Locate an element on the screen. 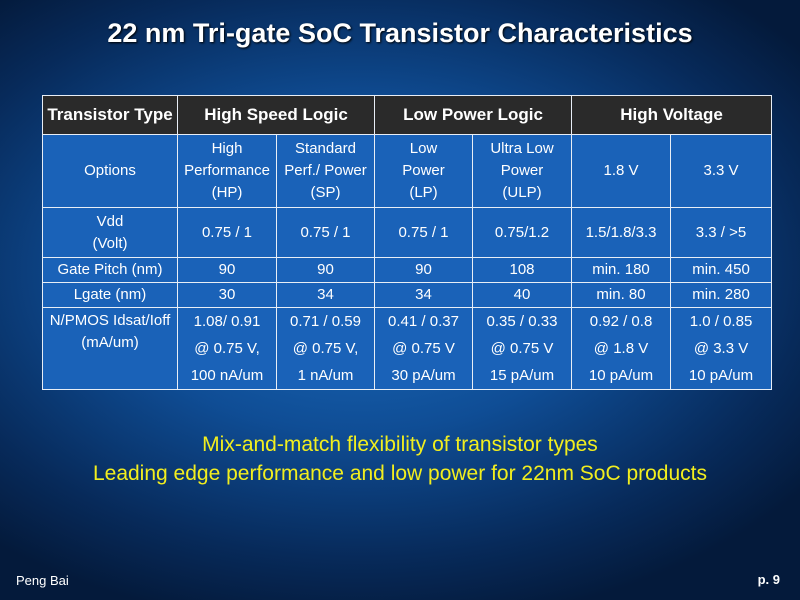 The width and height of the screenshot is (800, 600). cell-text: 1.5/1.8/3.3 is located at coordinates (621, 232).